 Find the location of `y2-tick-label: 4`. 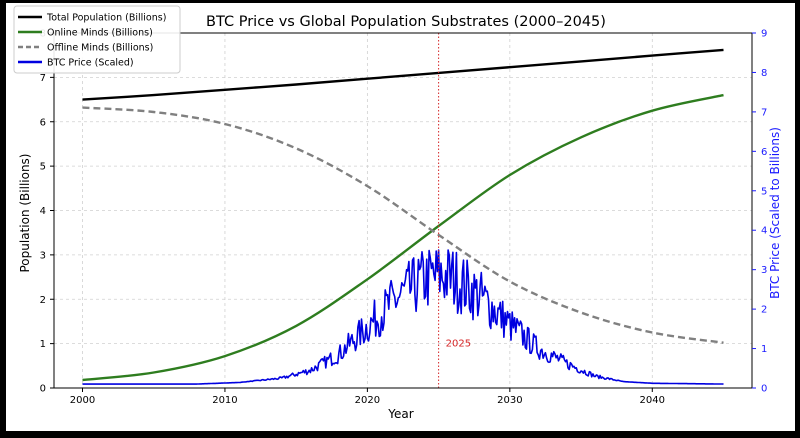

y2-tick-label: 4 is located at coordinates (764, 231).